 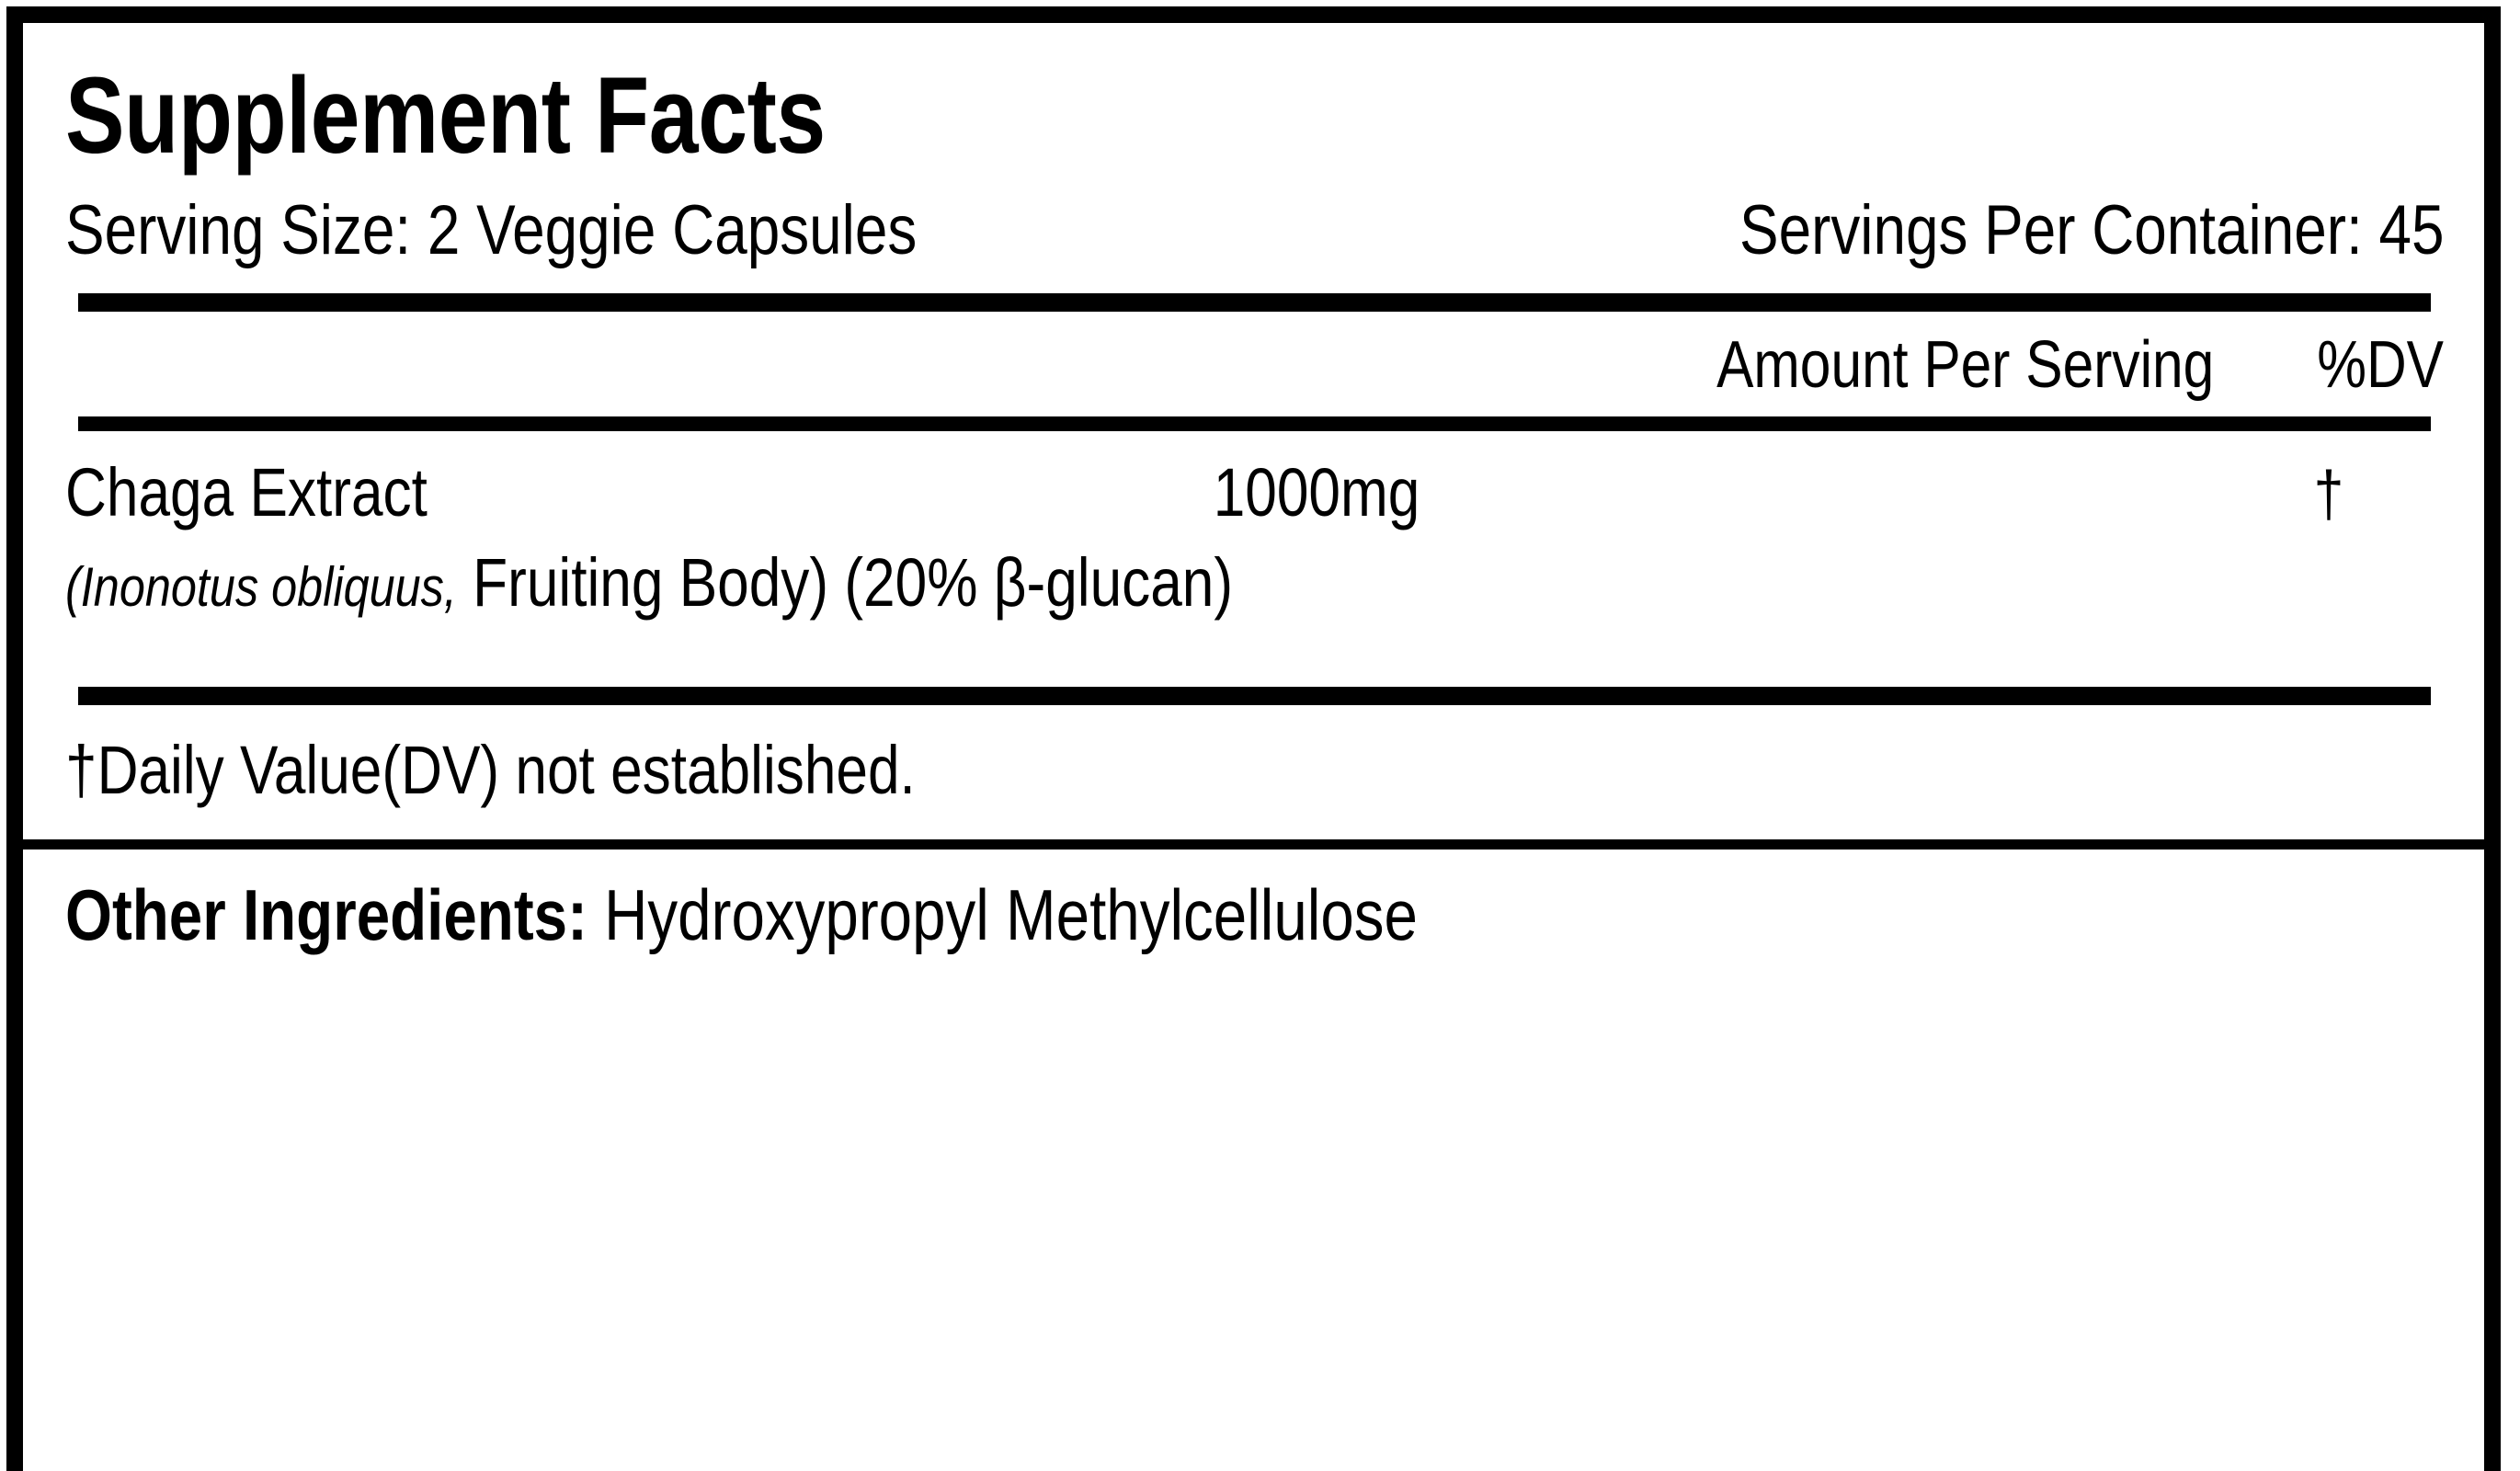 I want to click on column-header-percent-dv: %DV, so click(x=2380, y=364).